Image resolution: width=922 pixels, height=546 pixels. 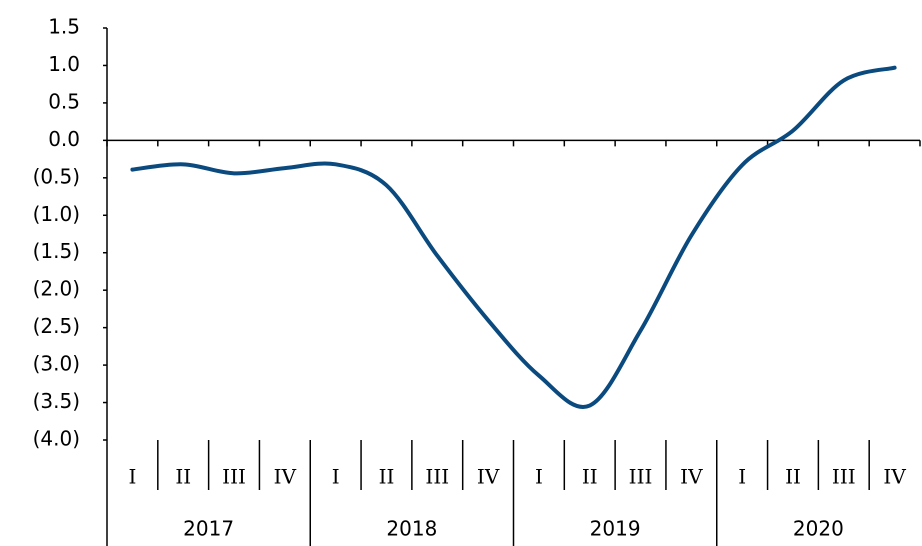 I want to click on y-tick-label: (4.0), so click(x=56, y=439).